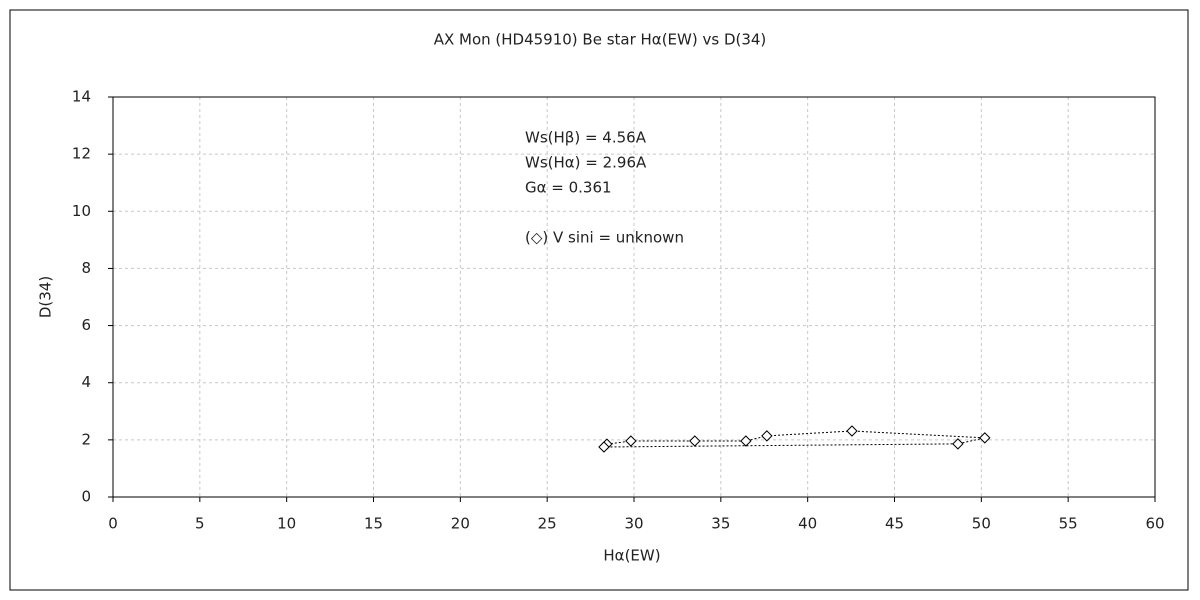 The image size is (1200, 600). Describe the element at coordinates (86, 268) in the screenshot. I see `y-tick-label: 8` at that location.